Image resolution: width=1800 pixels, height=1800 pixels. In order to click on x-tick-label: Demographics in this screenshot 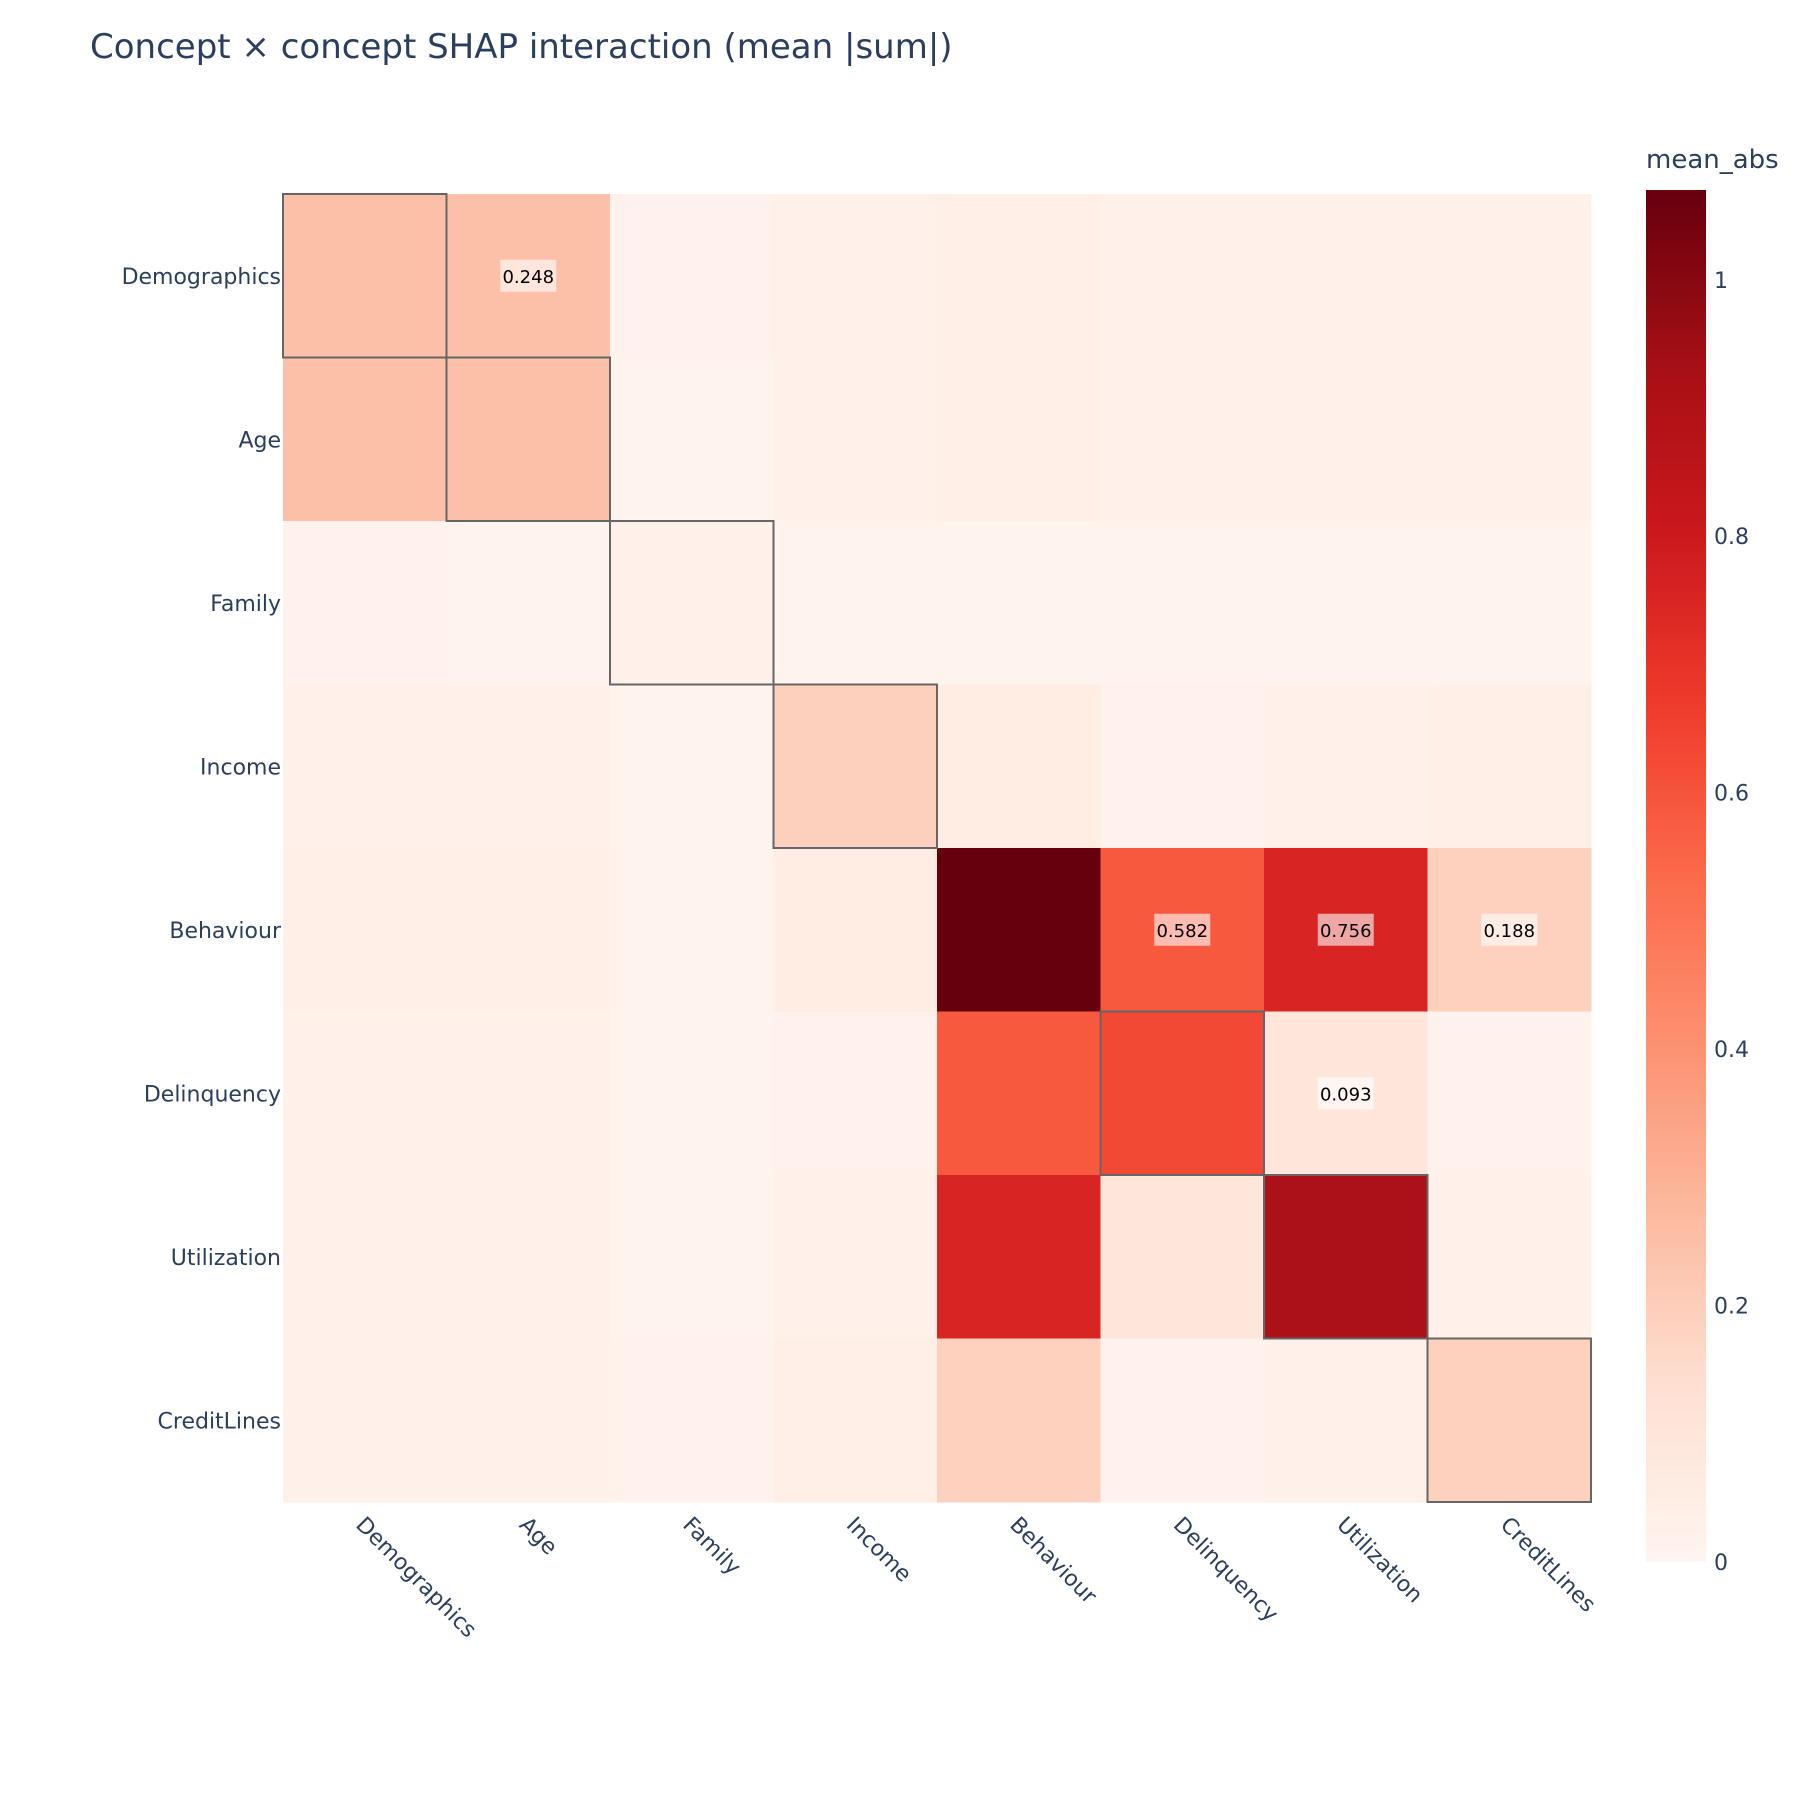, I will do `click(416, 1578)`.